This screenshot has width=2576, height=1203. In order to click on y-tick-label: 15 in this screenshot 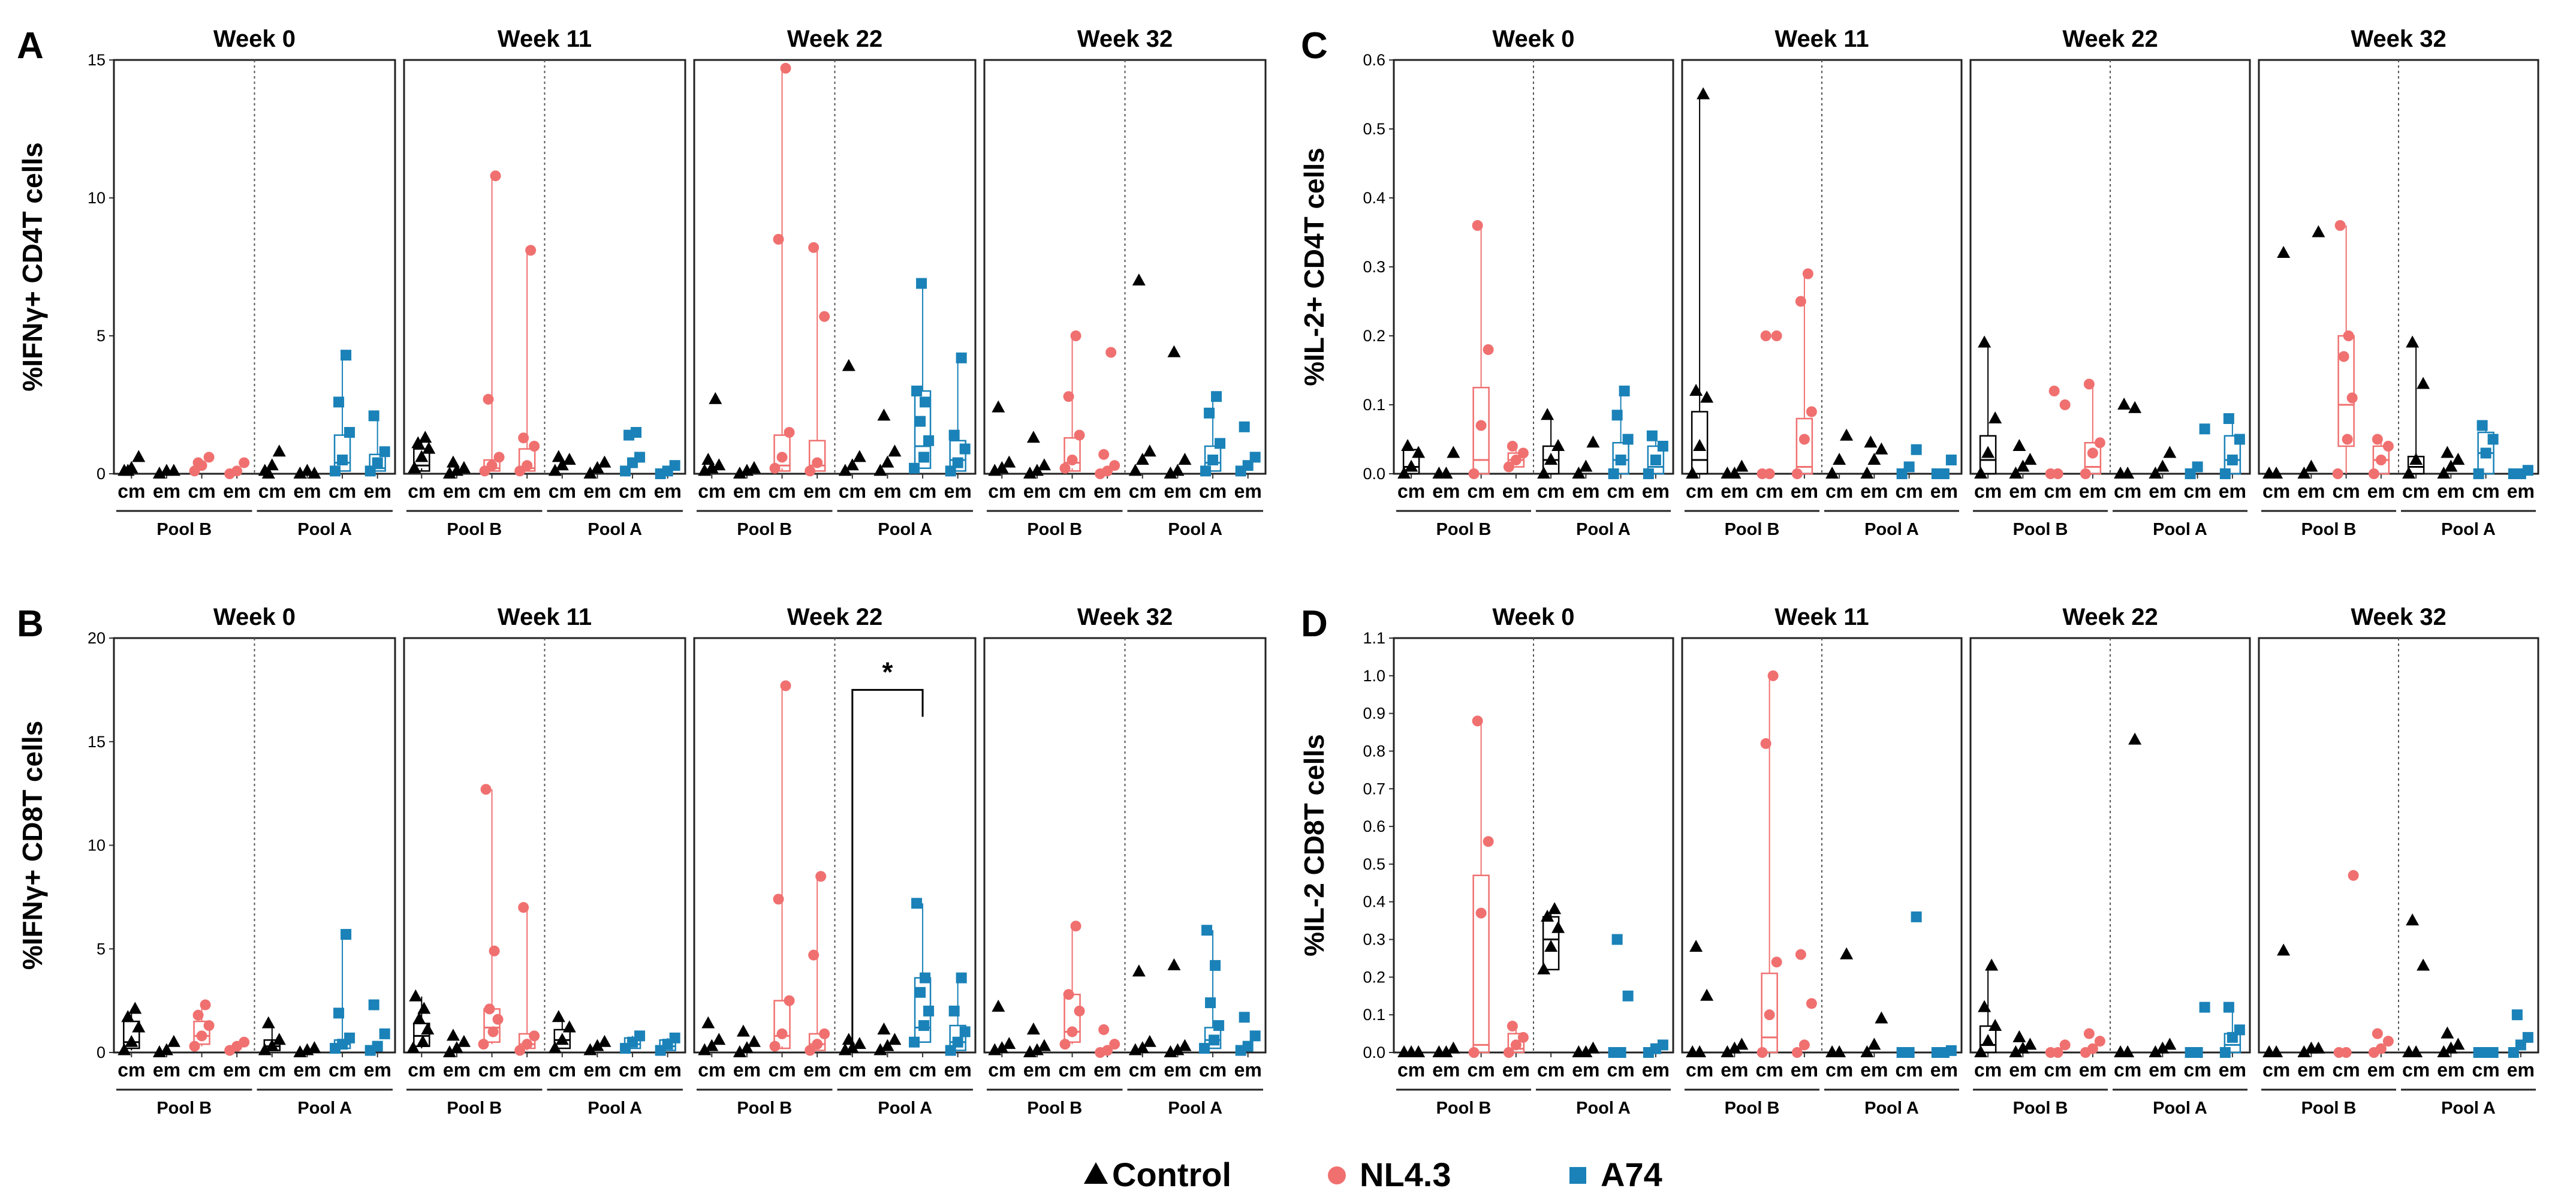, I will do `click(97, 742)`.